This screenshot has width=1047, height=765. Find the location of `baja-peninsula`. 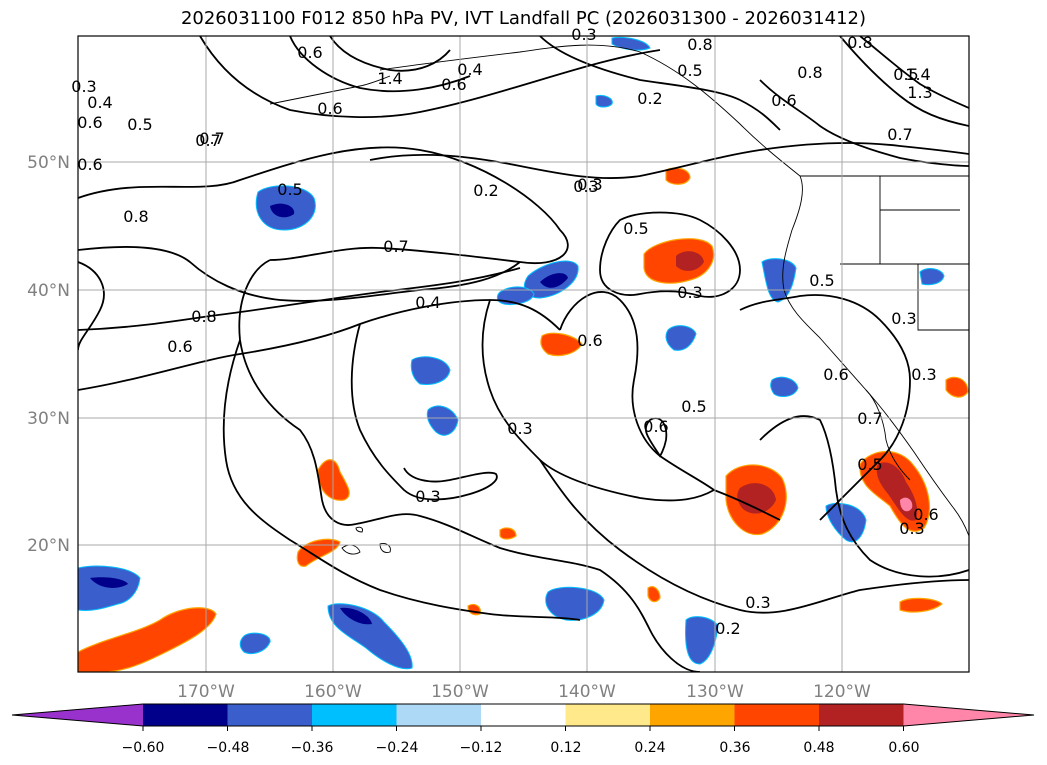

baja-peninsula is located at coordinates (888, 435).